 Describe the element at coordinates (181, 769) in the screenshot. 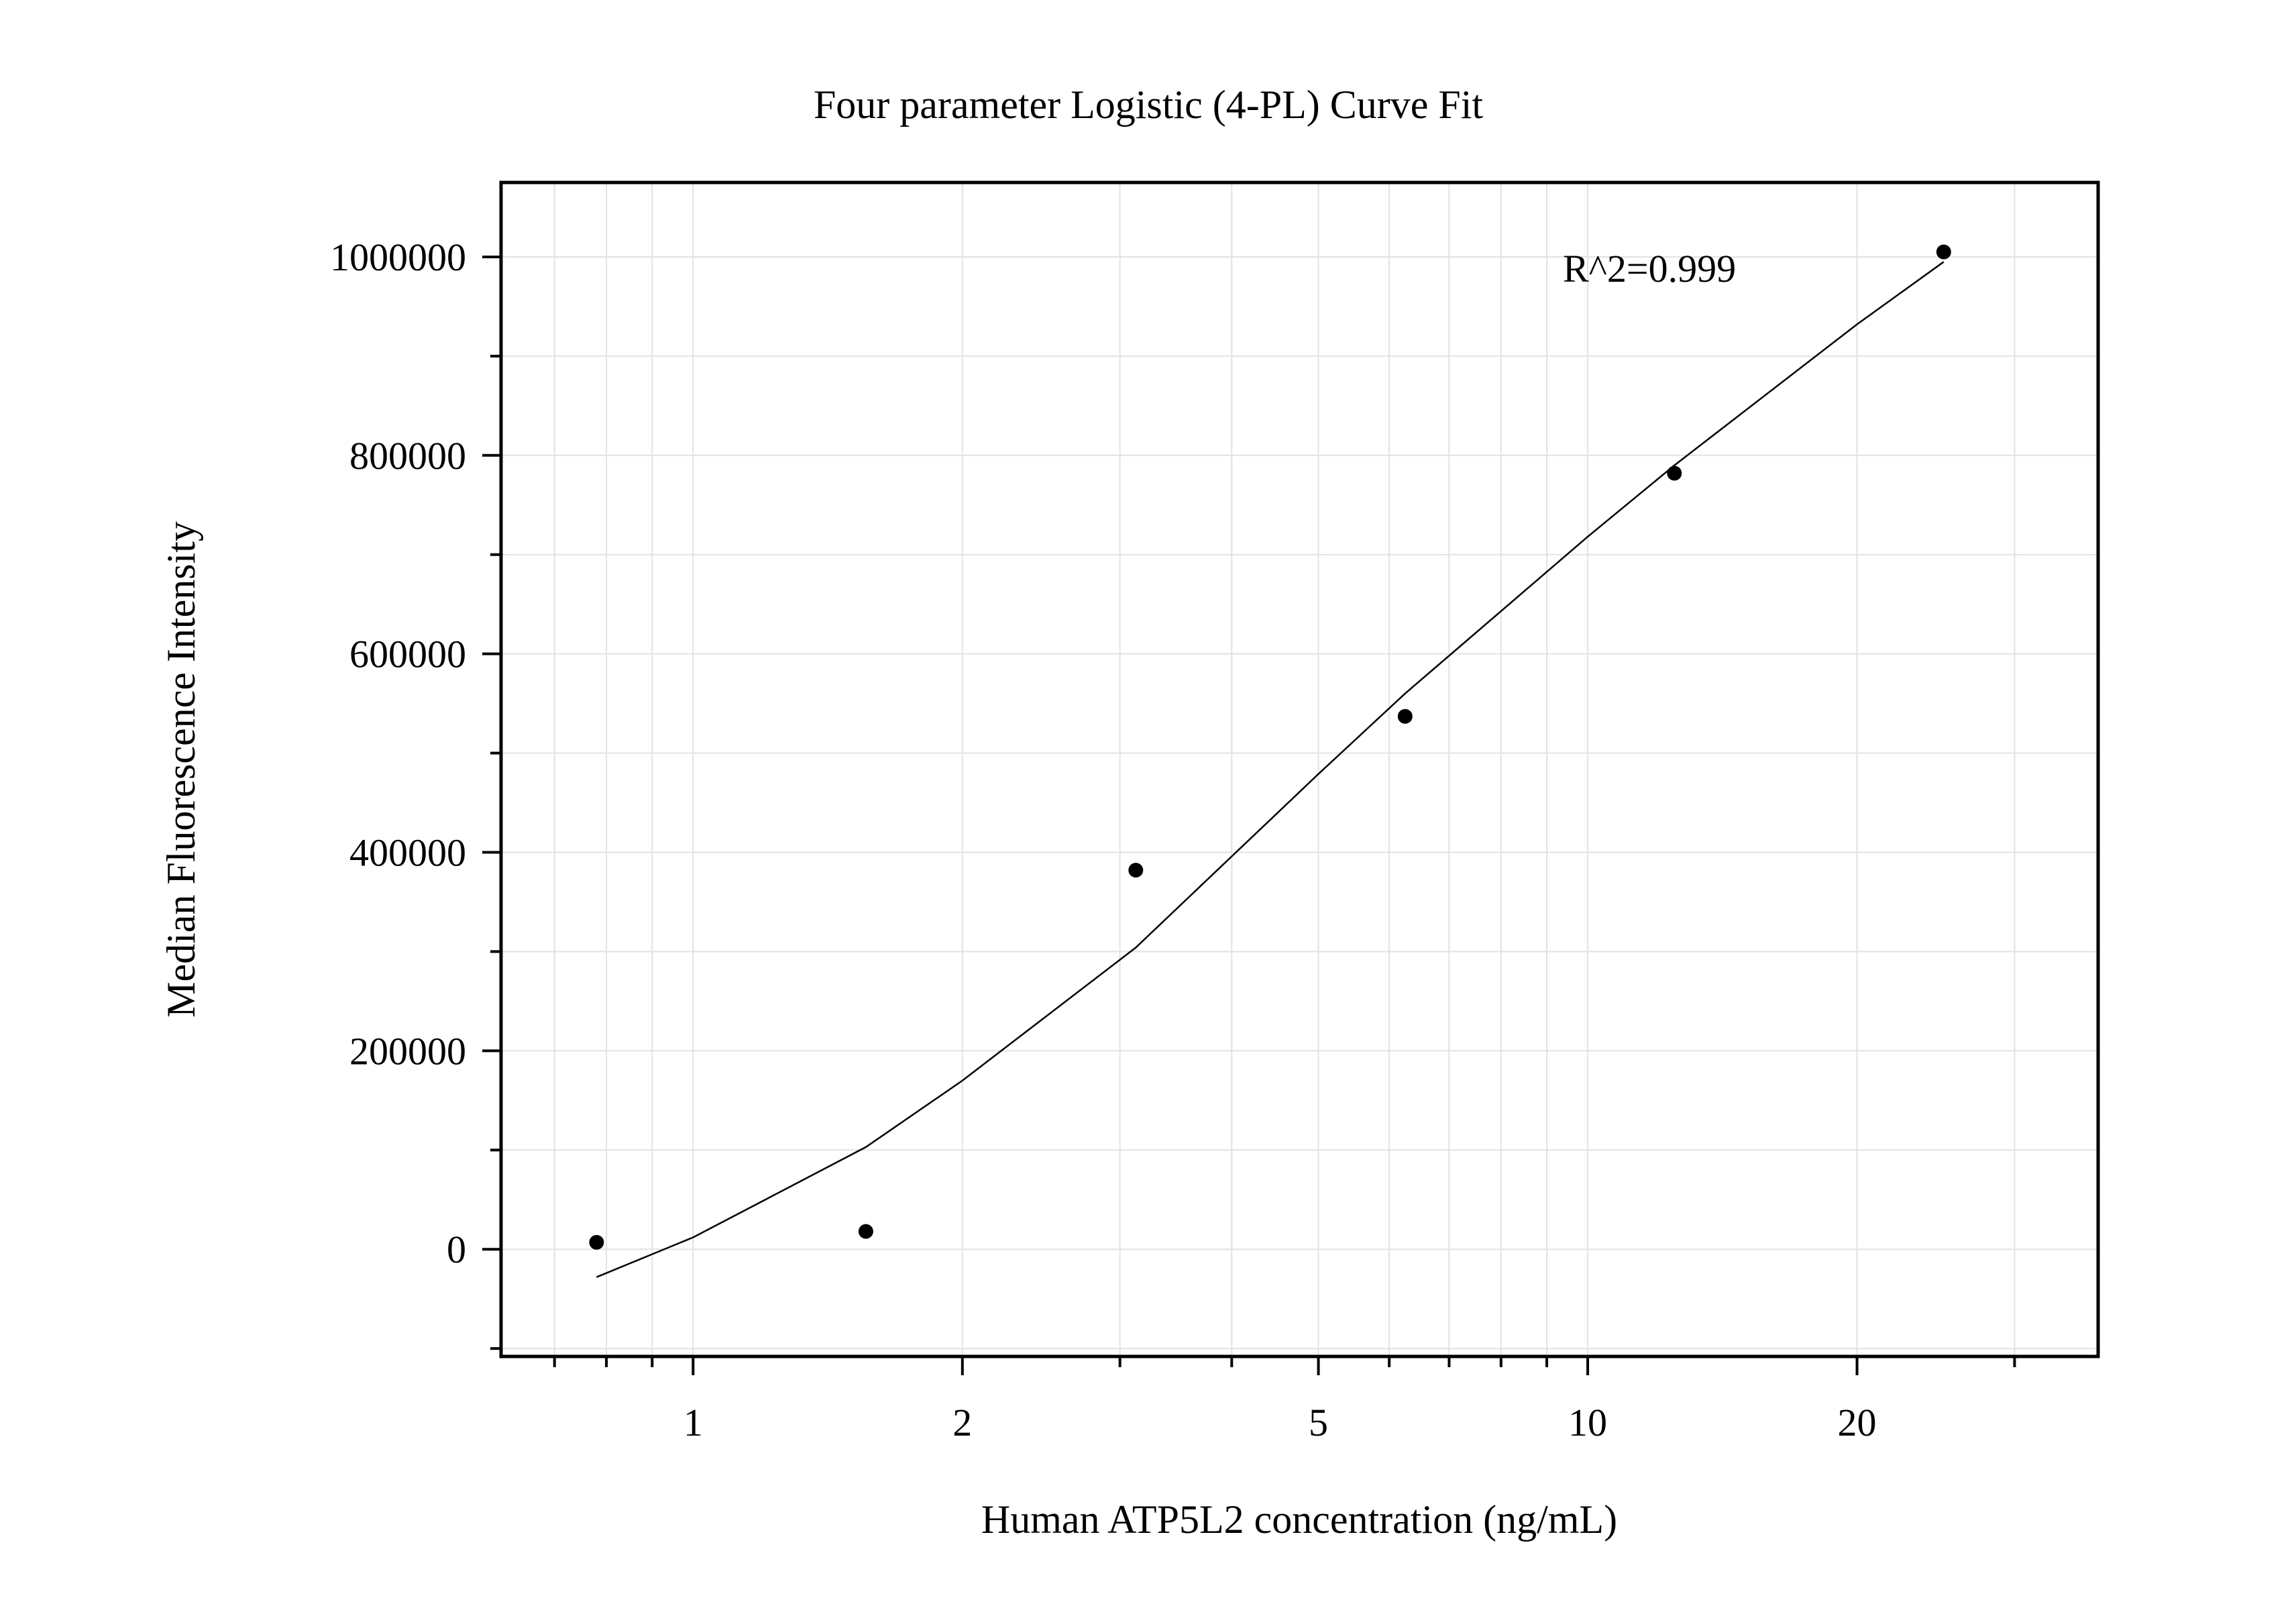

I see `y-axis-label: Median Fluorescence Intensity` at that location.